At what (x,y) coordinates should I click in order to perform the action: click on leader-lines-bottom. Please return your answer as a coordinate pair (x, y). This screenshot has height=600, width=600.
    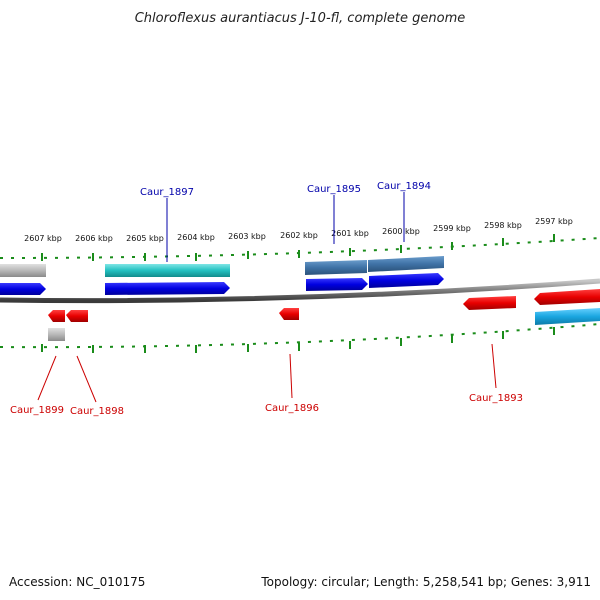
    Looking at the image, I should click on (267, 373).